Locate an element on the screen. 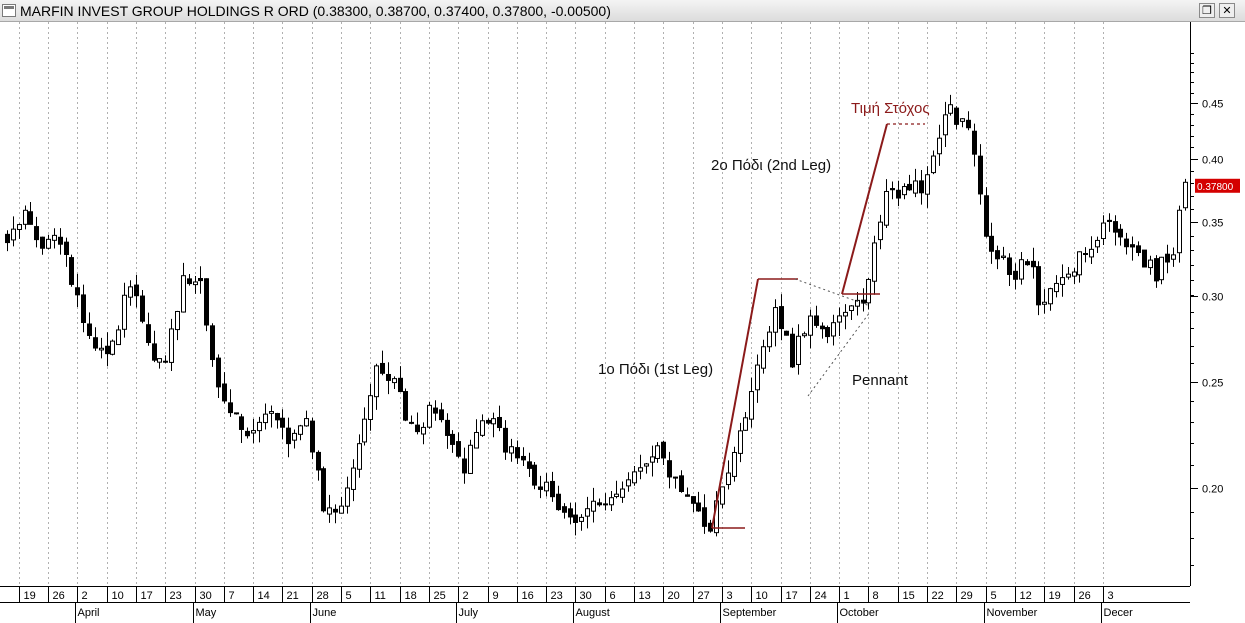 The width and height of the screenshot is (1245, 623). close-window-icon: ✕ is located at coordinates (1227, 10).